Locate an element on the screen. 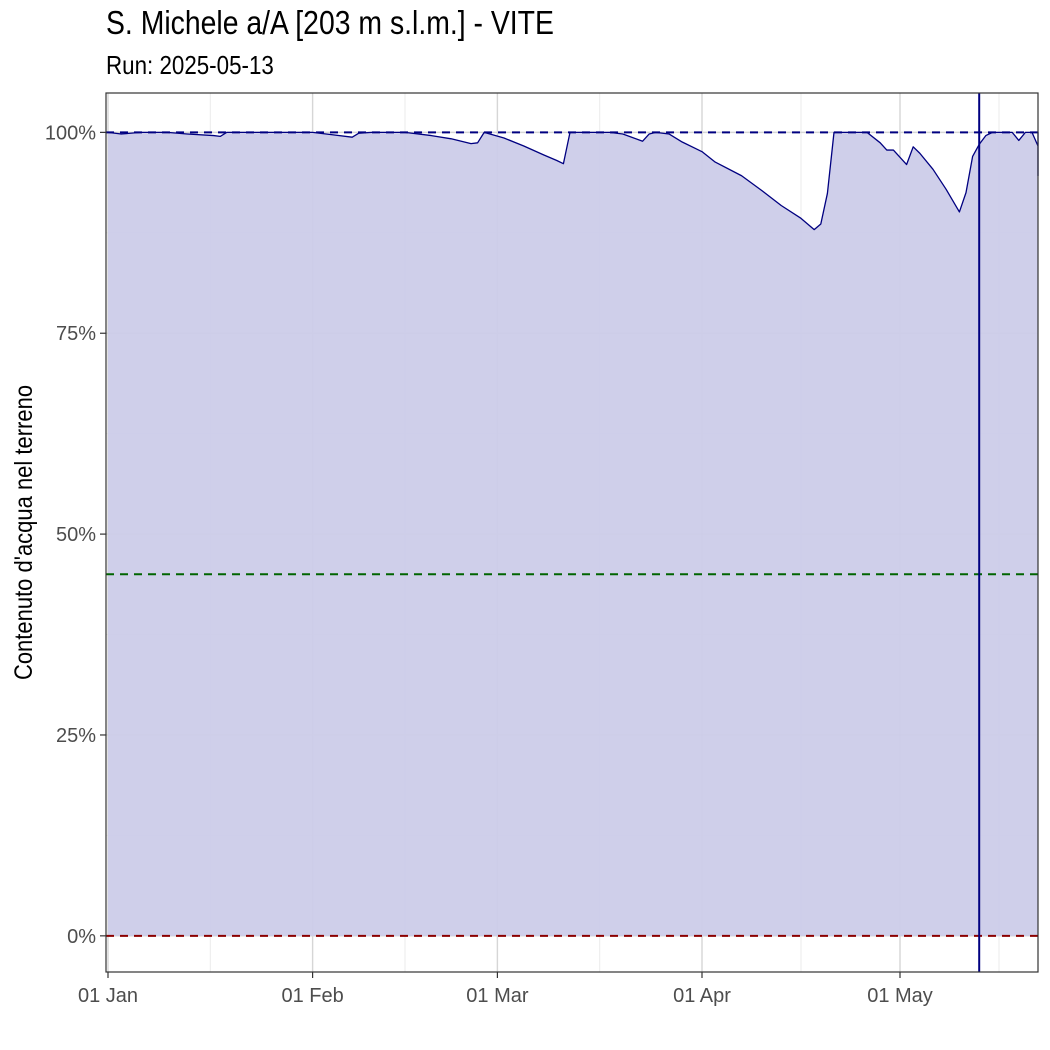 The image size is (1050, 1050). y-axis: 0% 25% 50% 75% 100% is located at coordinates (75, 535).